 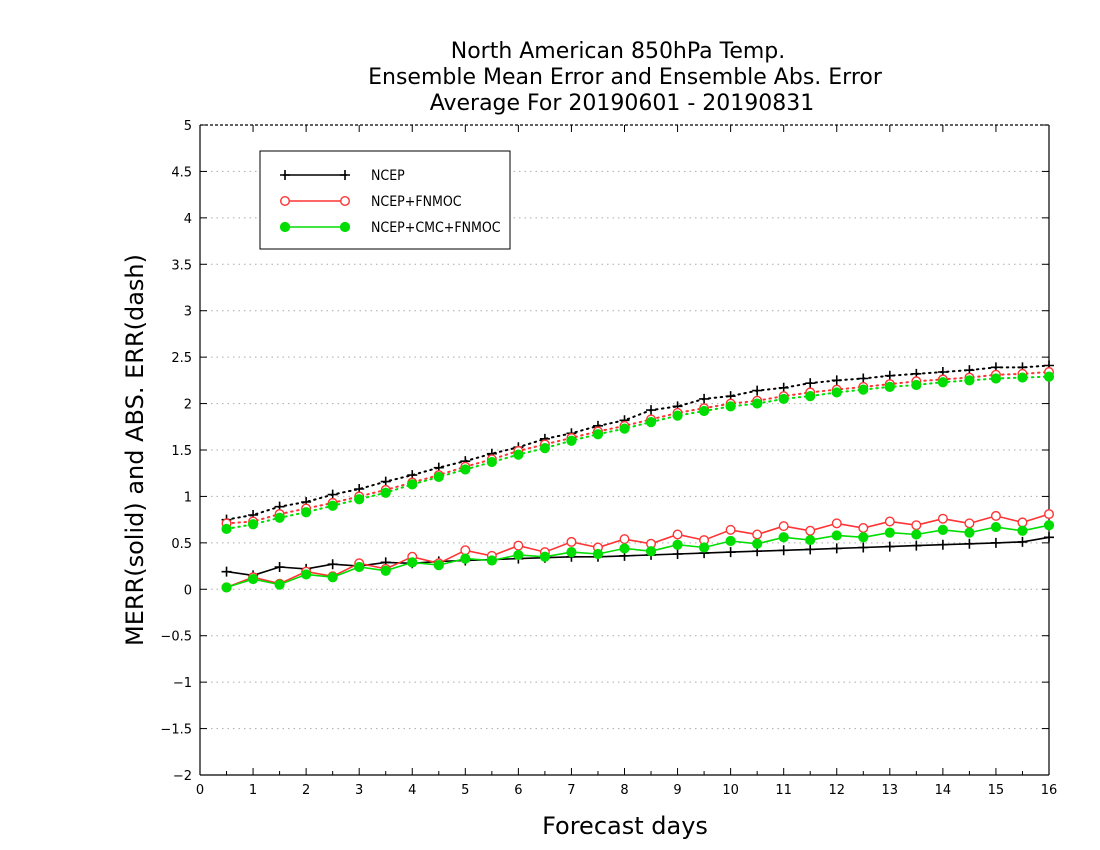 What do you see at coordinates (677, 790) in the screenshot?
I see `x-tick-label: 9` at bounding box center [677, 790].